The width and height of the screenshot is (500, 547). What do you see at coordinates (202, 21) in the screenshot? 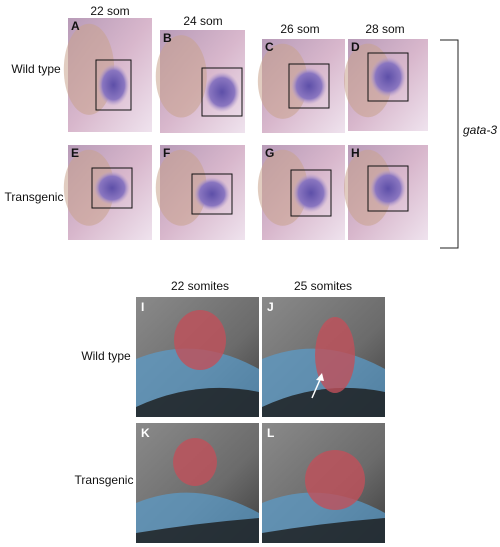
I see `column-label: 24 som` at bounding box center [202, 21].